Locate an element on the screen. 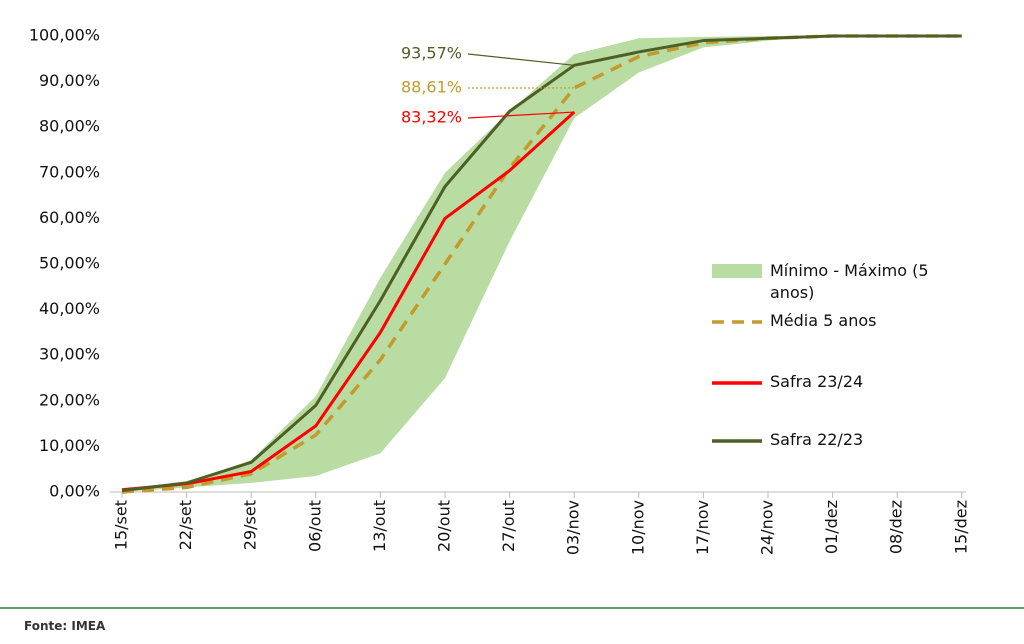  y-tick-label: 100,00% is located at coordinates (64, 35).